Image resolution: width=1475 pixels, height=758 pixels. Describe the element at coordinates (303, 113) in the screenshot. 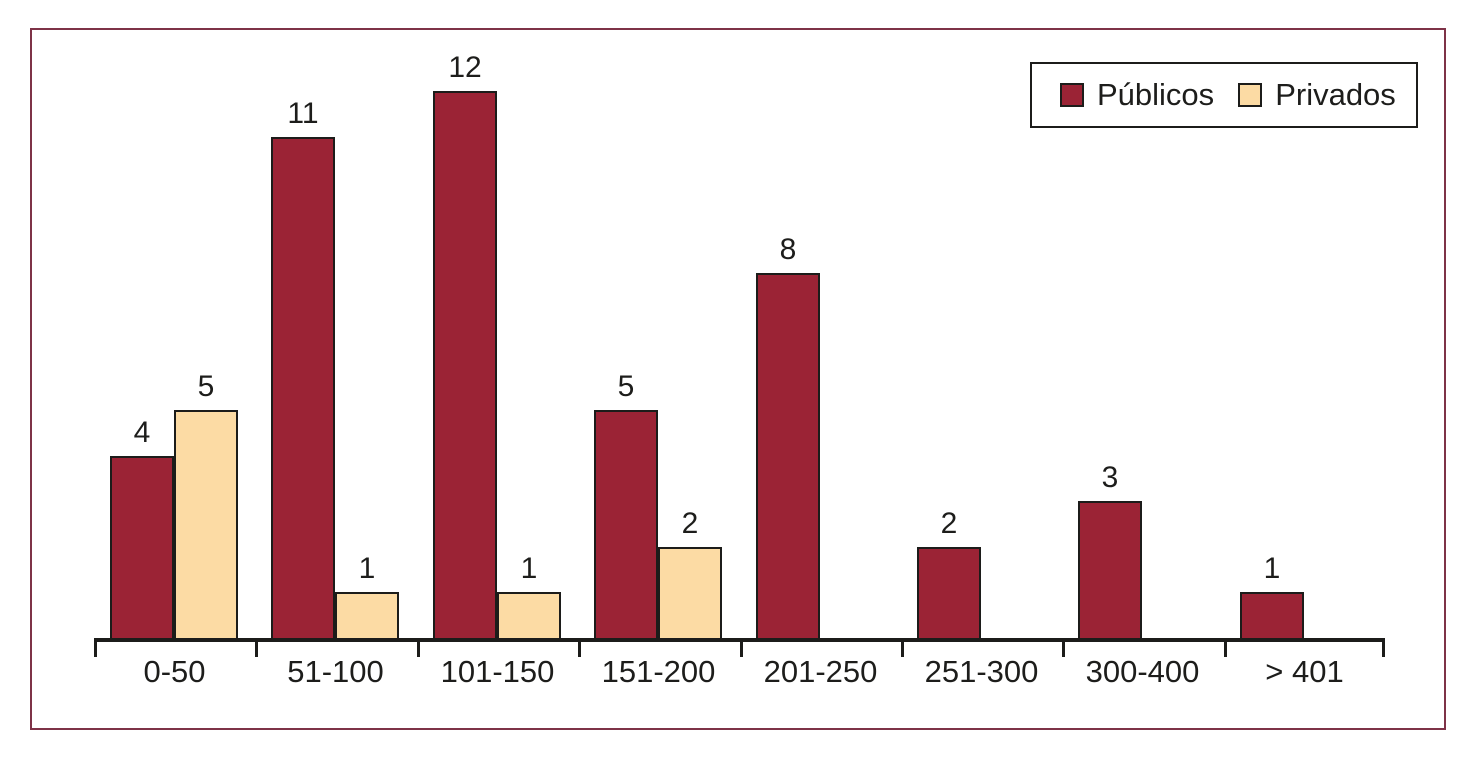

I see `value-label-publicos-1: 11` at that location.